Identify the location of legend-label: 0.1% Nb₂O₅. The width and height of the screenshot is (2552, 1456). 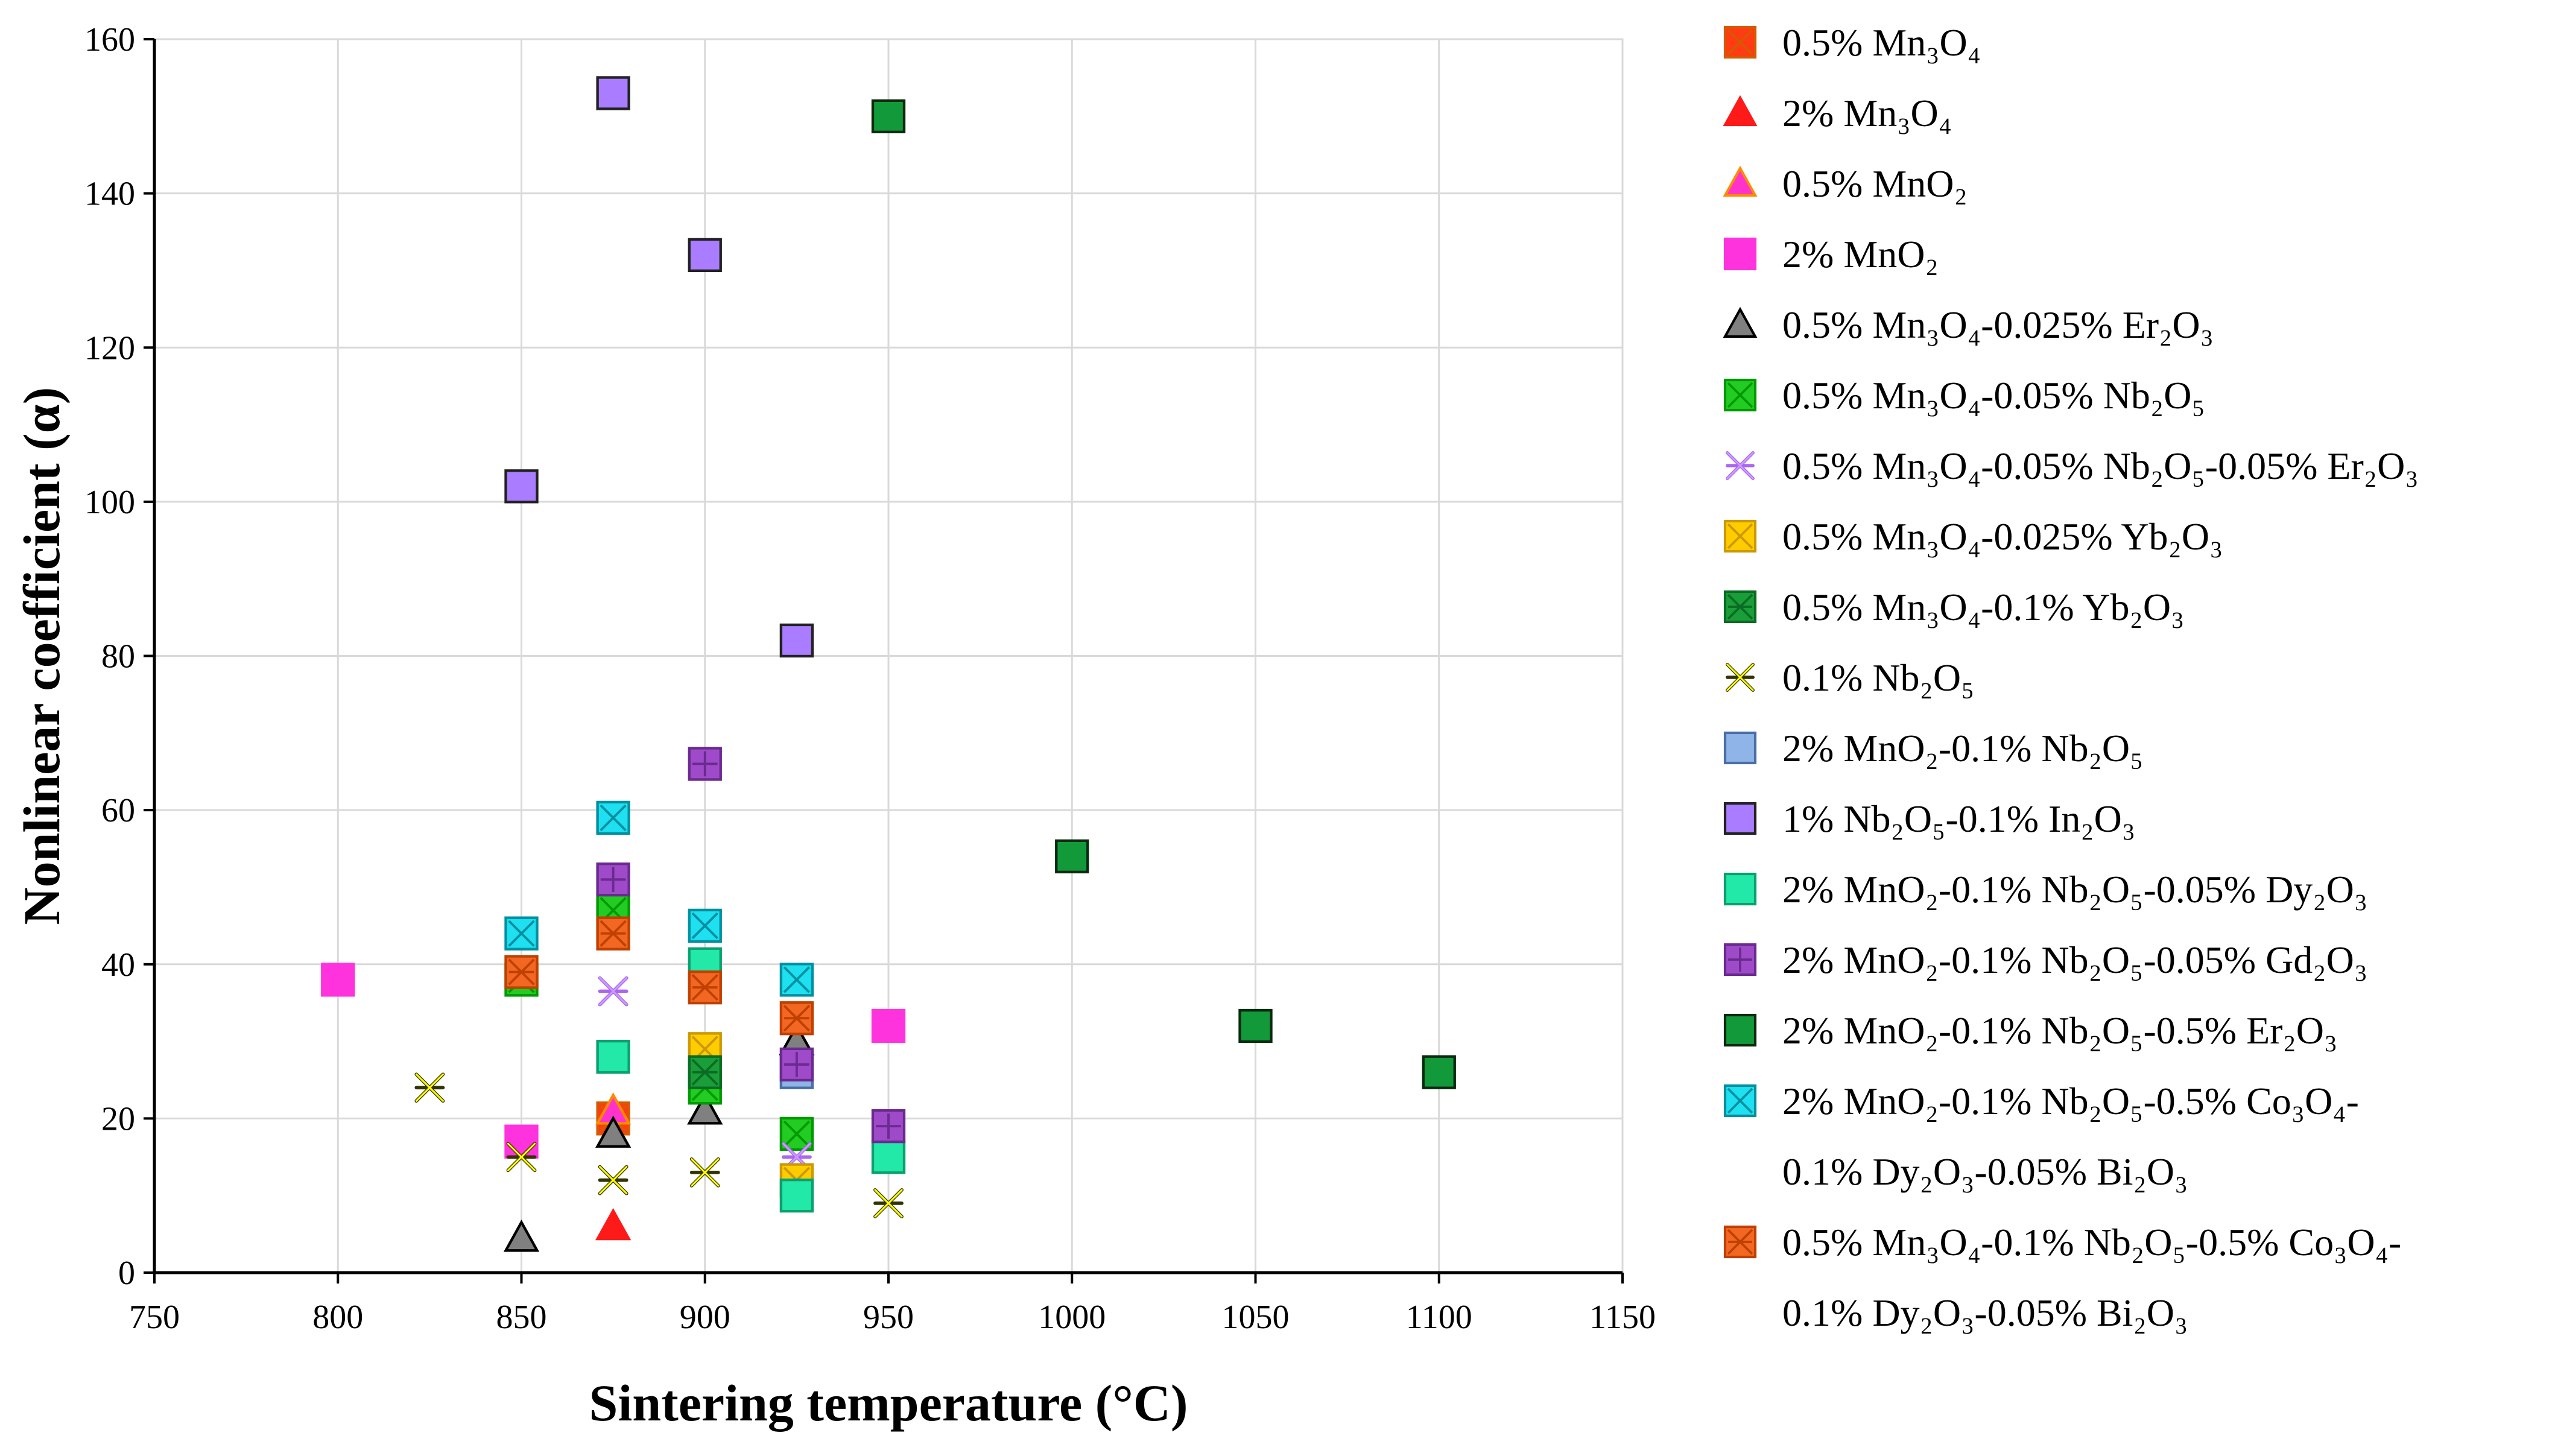
(1878, 678).